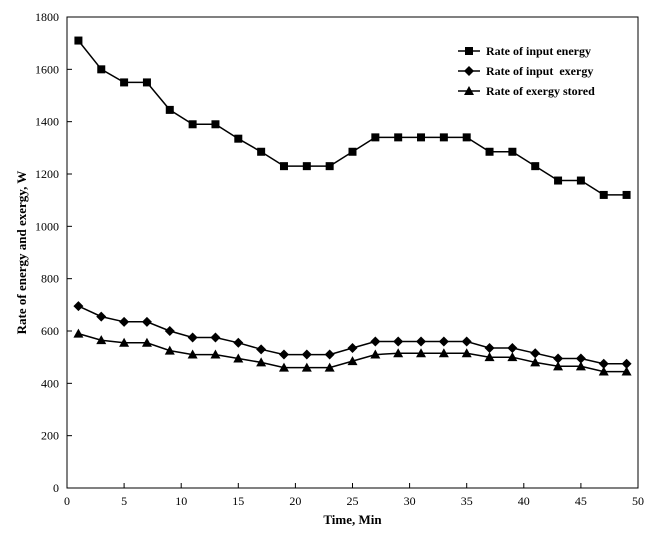  What do you see at coordinates (352, 519) in the screenshot?
I see `x-axis-title: Time, Min` at bounding box center [352, 519].